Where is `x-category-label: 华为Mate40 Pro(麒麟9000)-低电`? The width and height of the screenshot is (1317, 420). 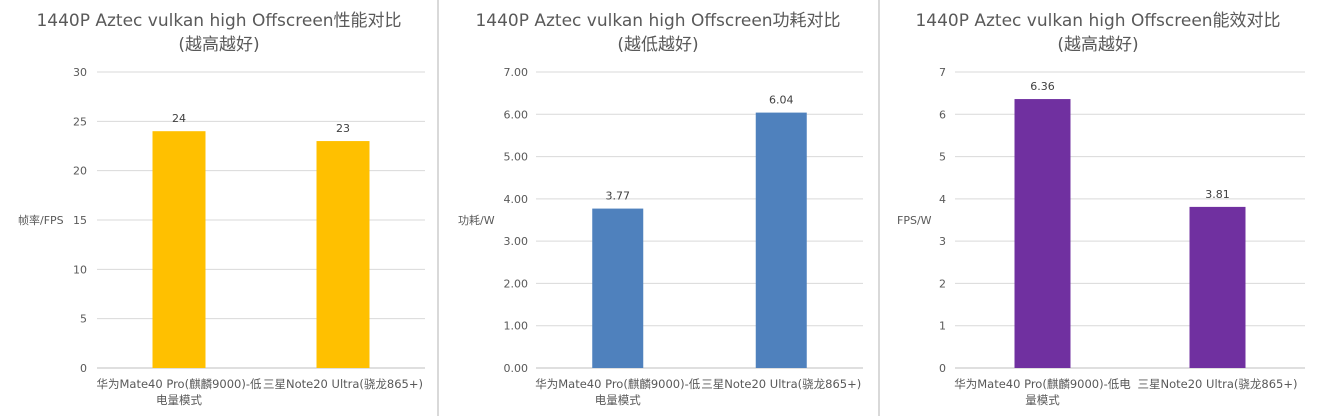 x-category-label: 华为Mate40 Pro(麒麟9000)-低电 is located at coordinates (1042, 384).